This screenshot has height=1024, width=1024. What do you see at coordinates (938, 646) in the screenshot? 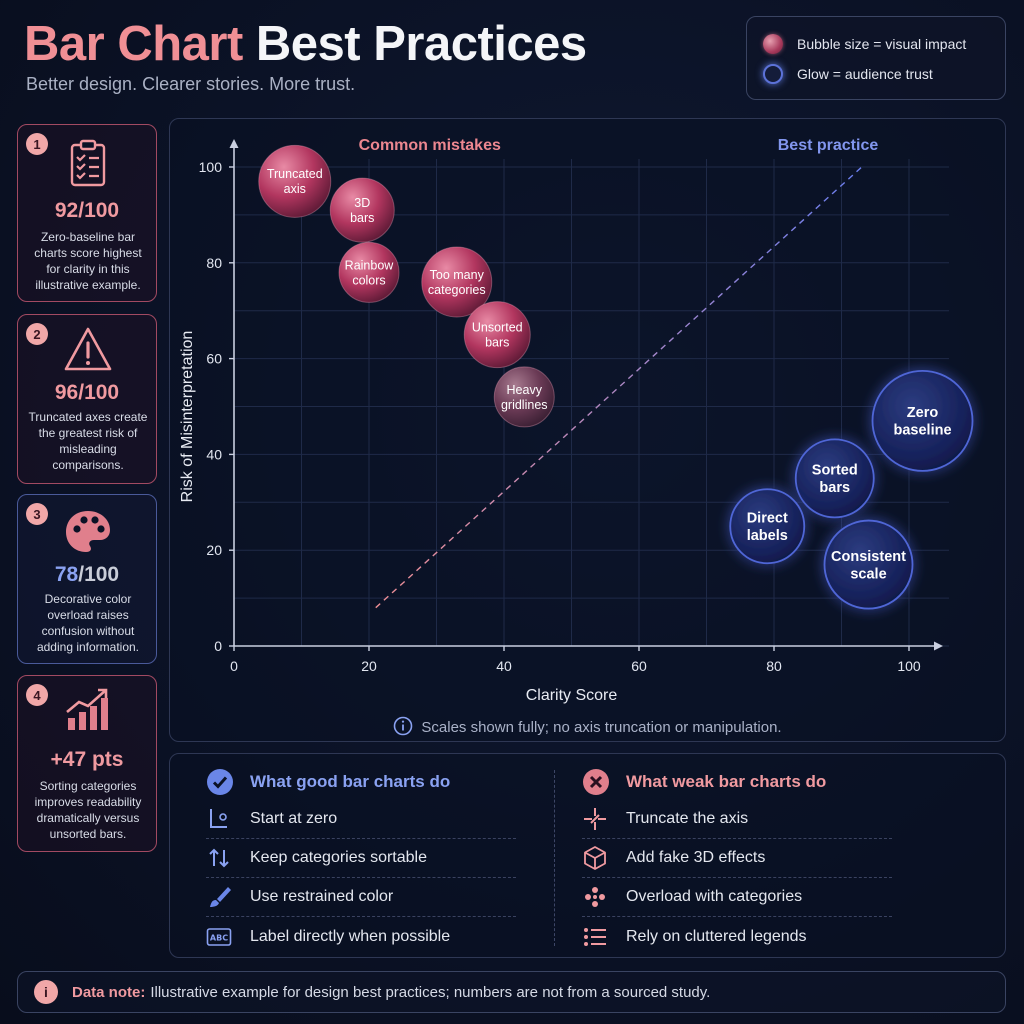
I see `x-axis-arrow` at bounding box center [938, 646].